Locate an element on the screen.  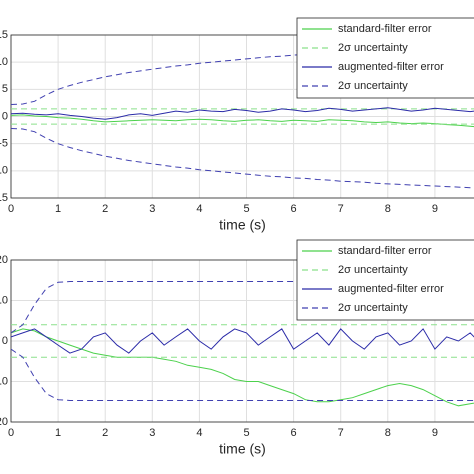
y-tick-label: -5 is located at coordinates (4, 144).